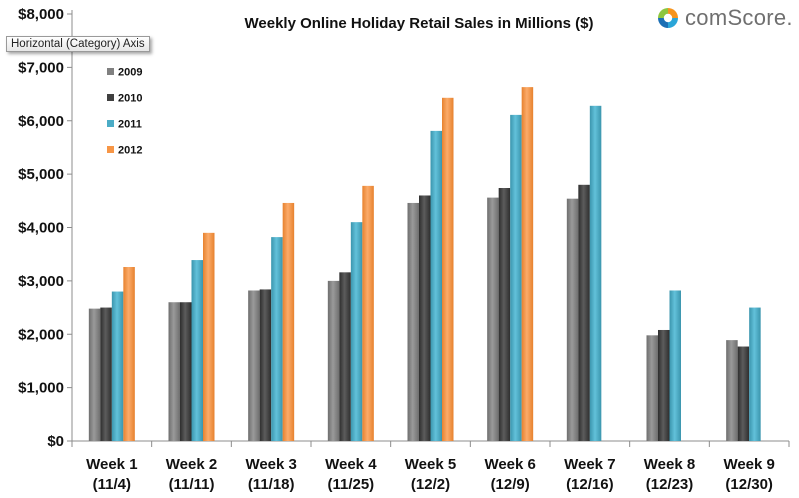 The height and width of the screenshot is (498, 799). What do you see at coordinates (41, 174) in the screenshot?
I see `y-tick-label: $5,000` at bounding box center [41, 174].